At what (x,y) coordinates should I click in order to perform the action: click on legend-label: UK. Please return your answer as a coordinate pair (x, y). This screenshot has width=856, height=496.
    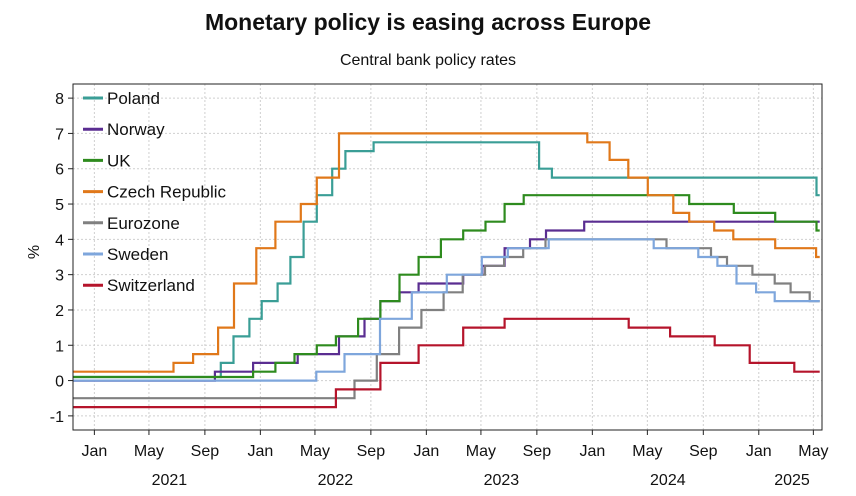
    Looking at the image, I should click on (119, 160).